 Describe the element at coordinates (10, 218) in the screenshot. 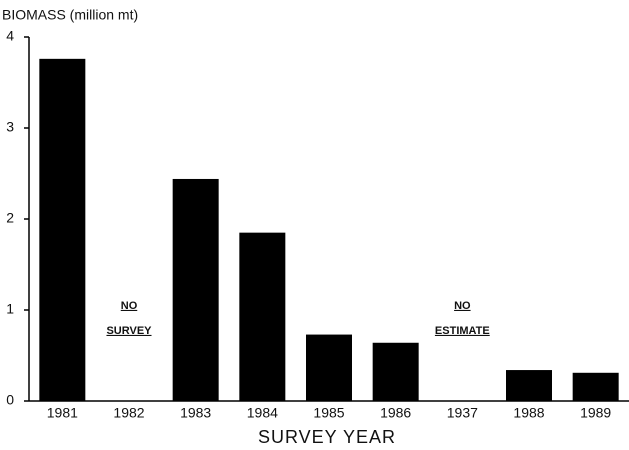

I see `y-tick-label: 2` at that location.